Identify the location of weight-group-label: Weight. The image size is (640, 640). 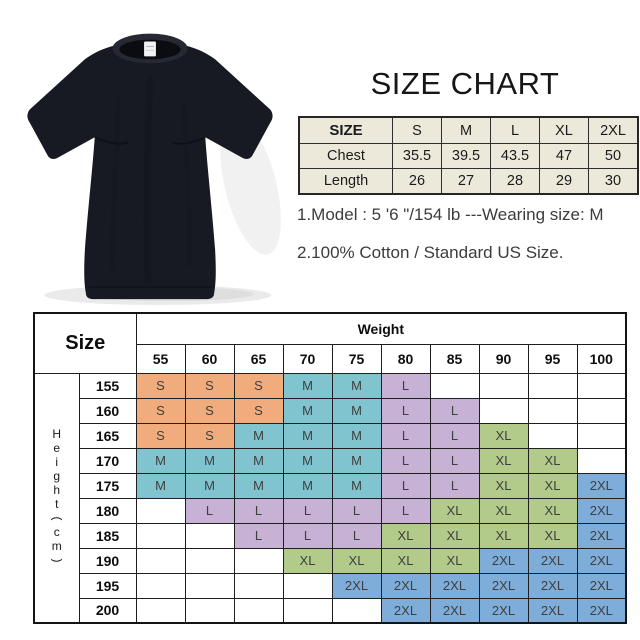
(381, 328).